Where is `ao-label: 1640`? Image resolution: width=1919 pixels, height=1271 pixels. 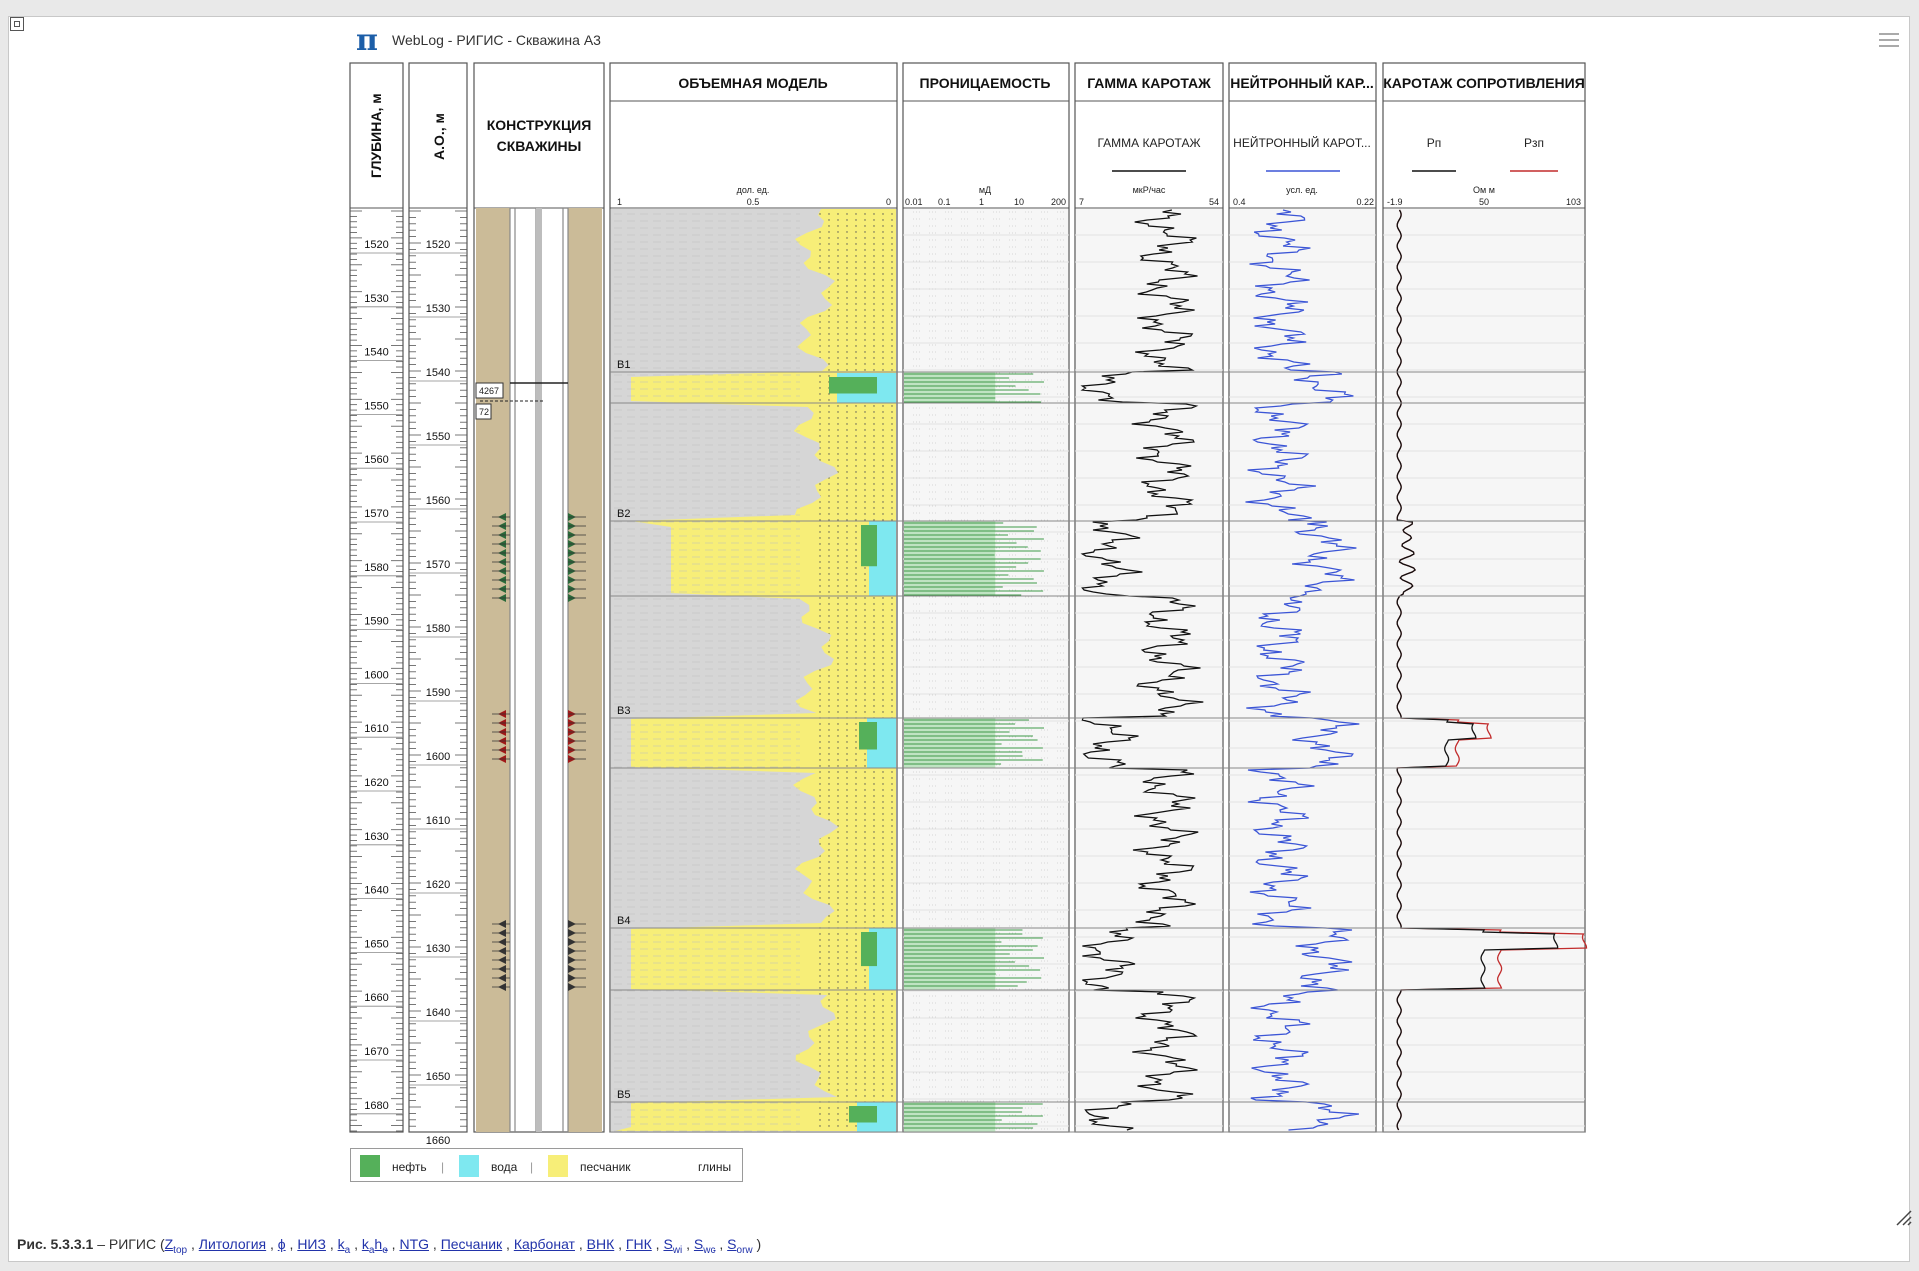
ao-label: 1640 is located at coordinates (438, 1013).